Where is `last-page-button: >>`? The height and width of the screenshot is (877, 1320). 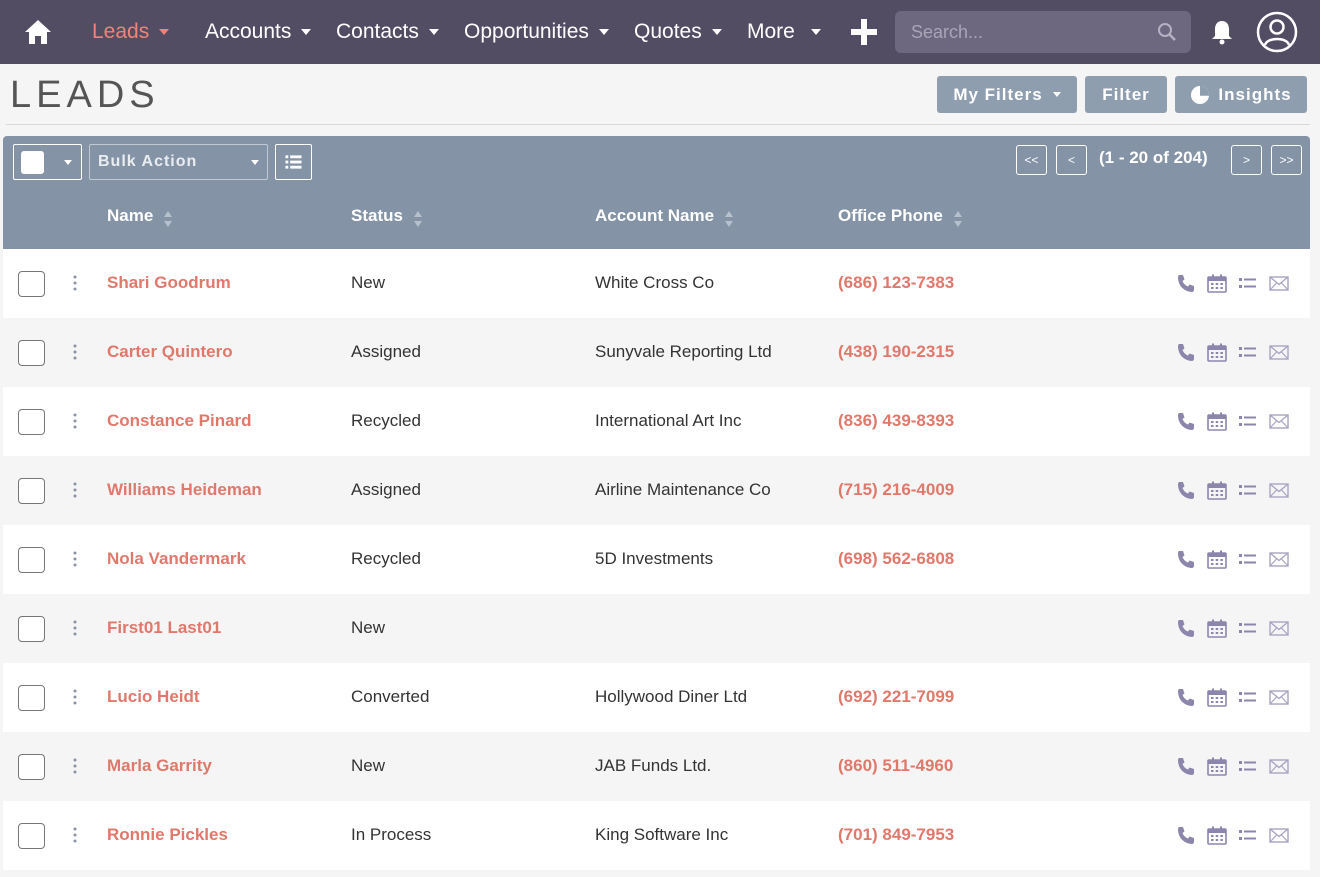 last-page-button: >> is located at coordinates (1286, 160).